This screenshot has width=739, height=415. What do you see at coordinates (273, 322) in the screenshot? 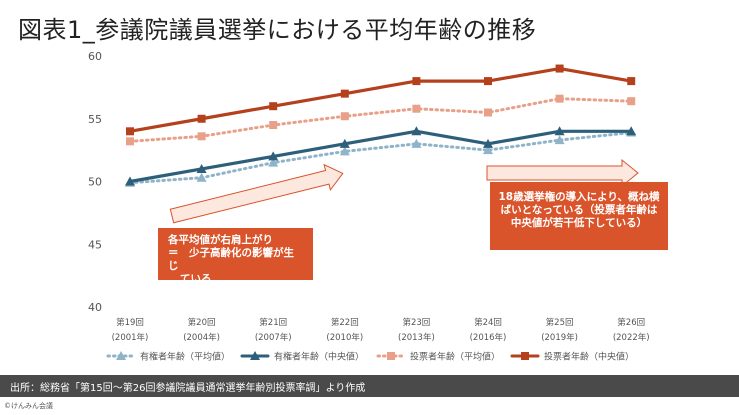
I see `x-tick-label: 第21回` at bounding box center [273, 322].